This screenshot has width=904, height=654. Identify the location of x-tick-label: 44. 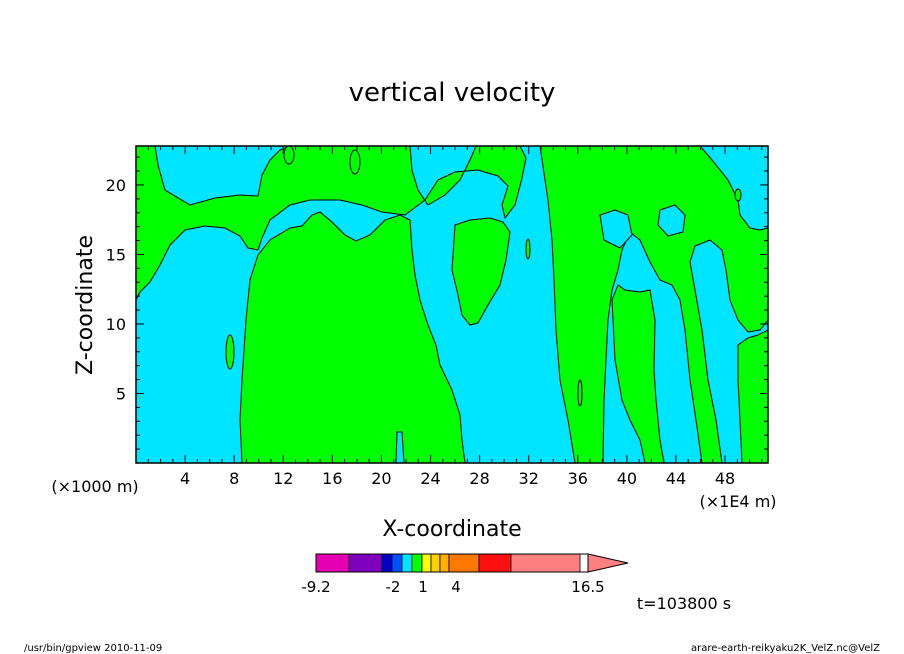
(676, 478).